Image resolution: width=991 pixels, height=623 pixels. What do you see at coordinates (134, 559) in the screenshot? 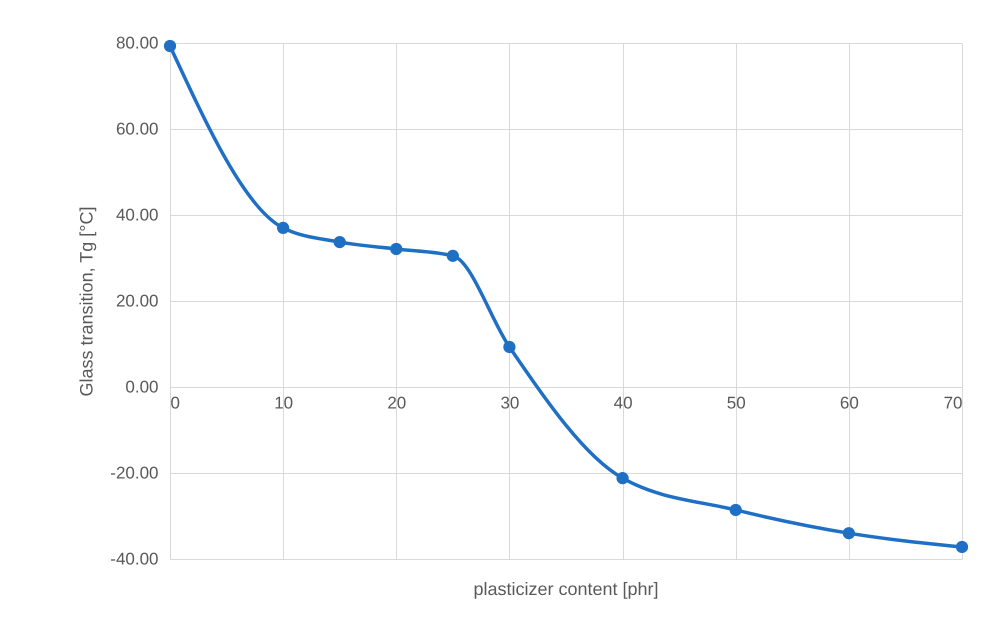
I see `y-tick-label: -40.00` at bounding box center [134, 559].